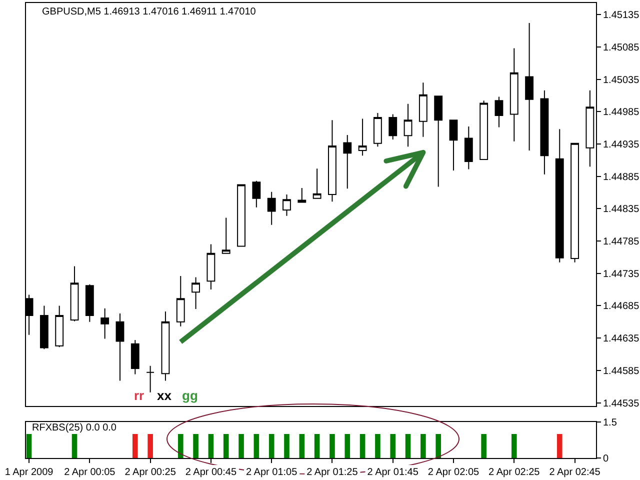  What do you see at coordinates (272, 472) in the screenshot?
I see `x-tick-label: 2 Apr 01:05` at bounding box center [272, 472].